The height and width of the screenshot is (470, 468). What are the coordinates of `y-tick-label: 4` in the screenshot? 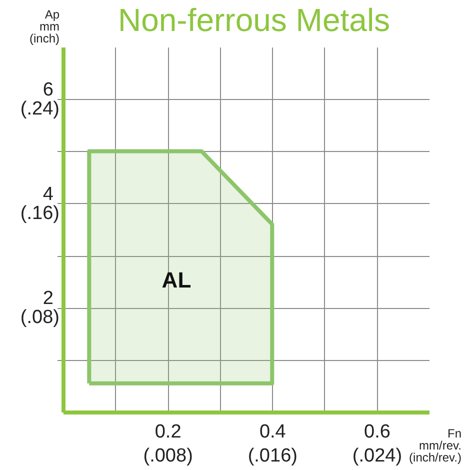 It's located at (48, 194).